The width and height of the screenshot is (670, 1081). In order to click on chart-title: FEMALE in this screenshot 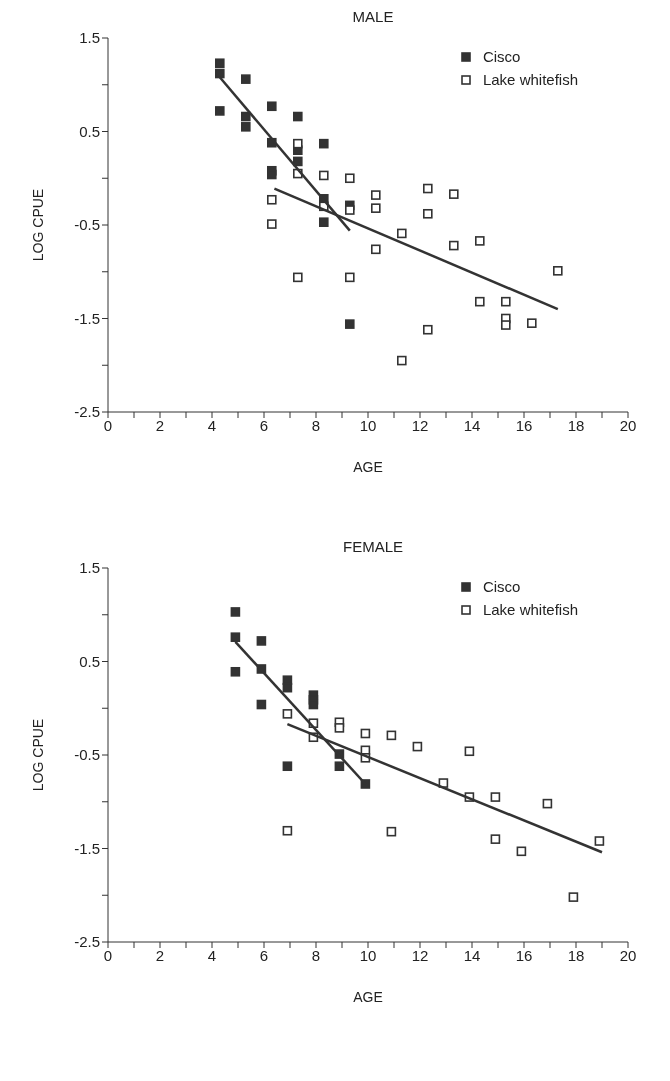, I will do `click(373, 547)`.